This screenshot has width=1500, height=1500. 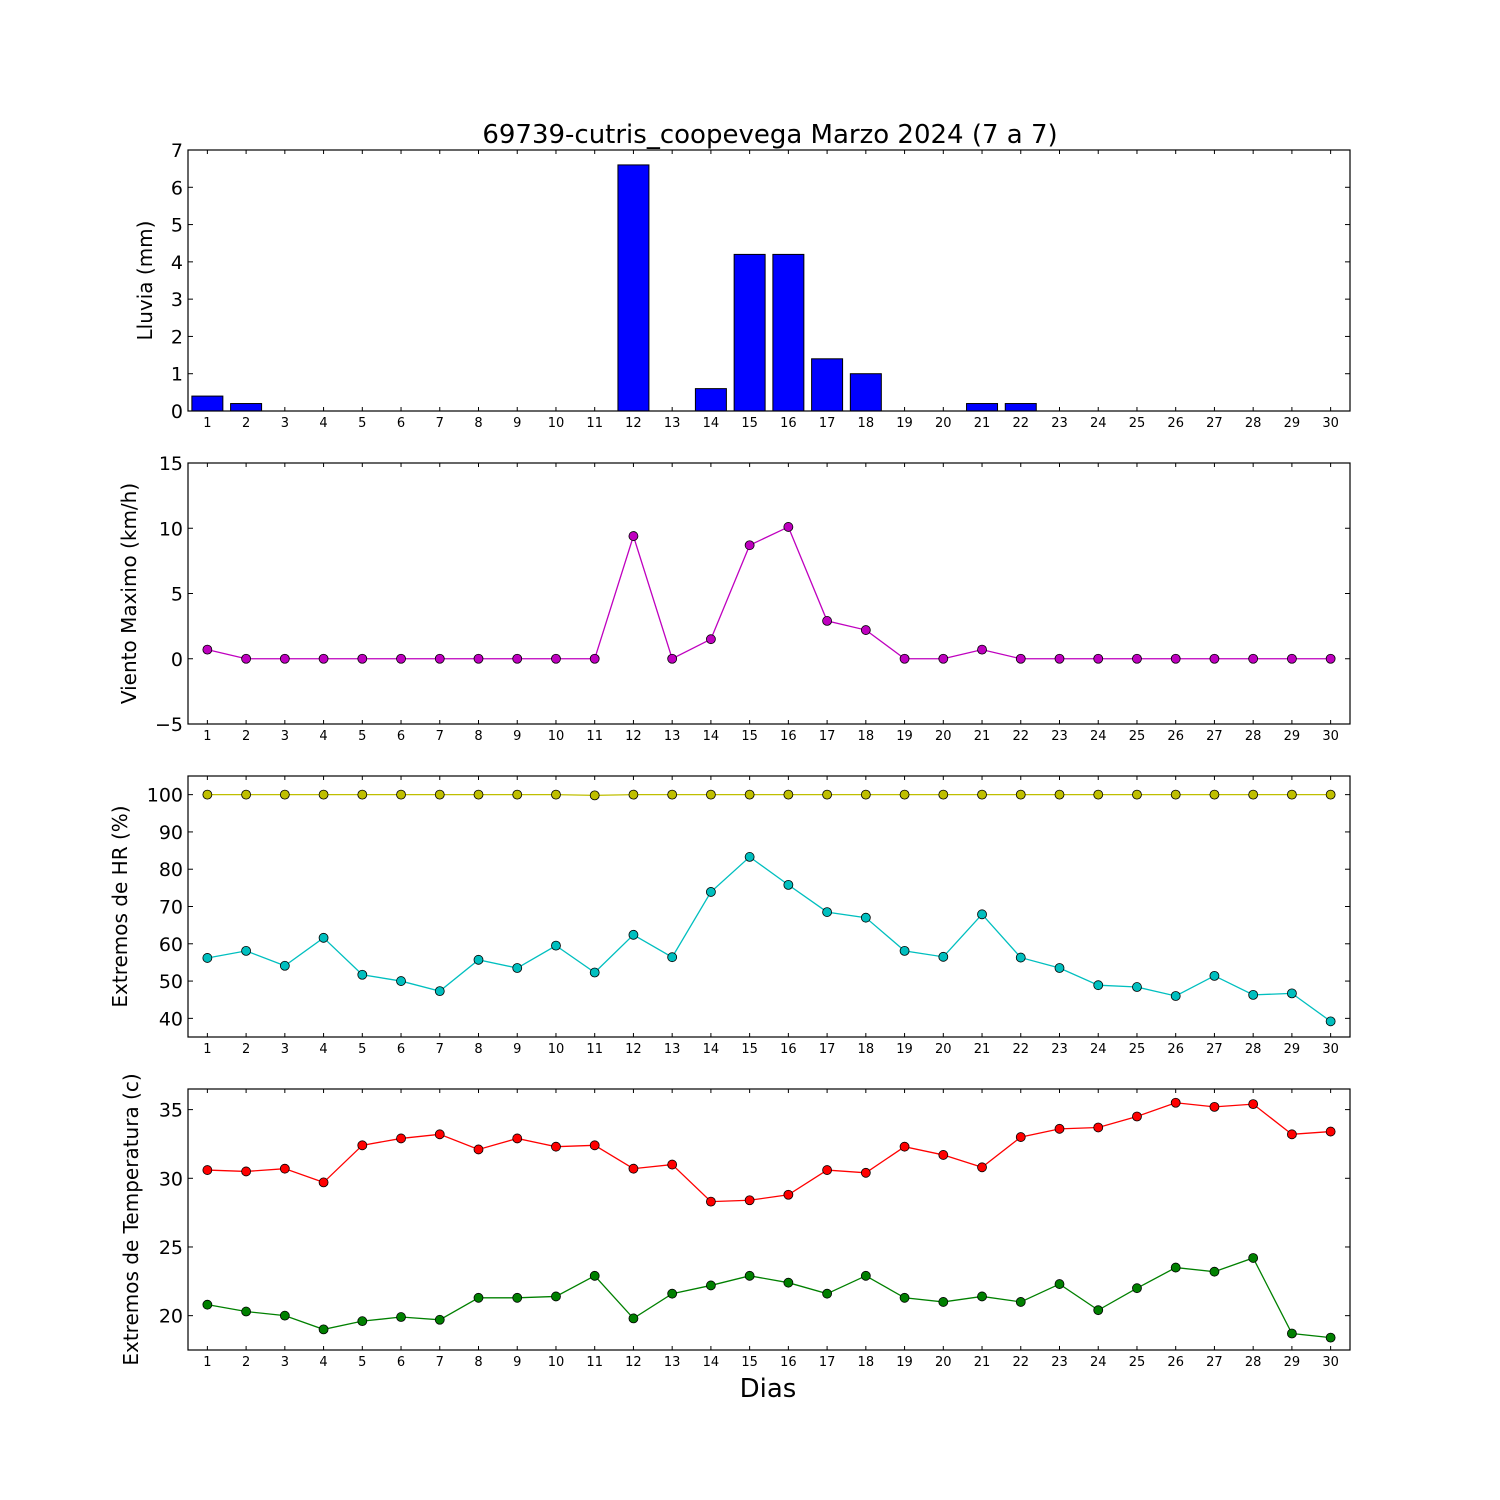 What do you see at coordinates (171, 1317) in the screenshot?
I see `y-tick-label: 20` at bounding box center [171, 1317].